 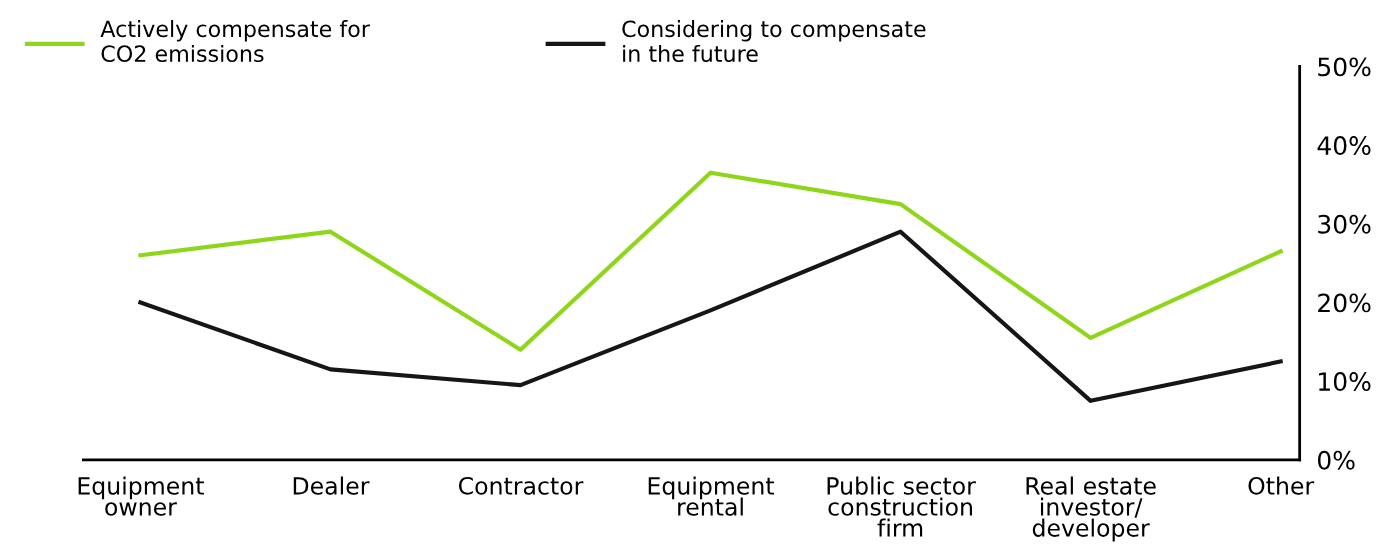 I want to click on y-tick-label: 0%, so click(x=1336, y=460).